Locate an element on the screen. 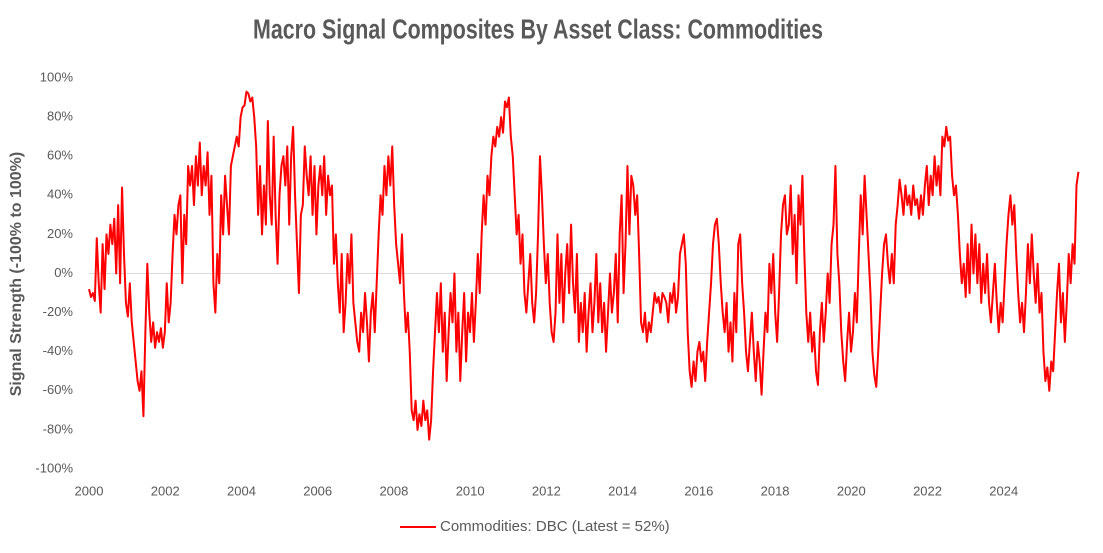 This screenshot has width=1103, height=553. x-tick-label: 2000 is located at coordinates (89, 490).